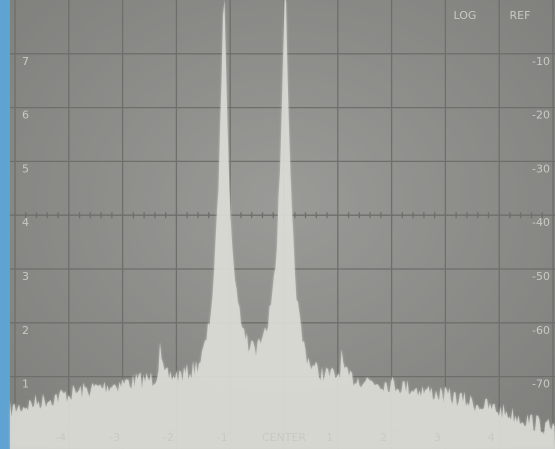  I want to click on bottom-scale-label: -1, so click(222, 437).